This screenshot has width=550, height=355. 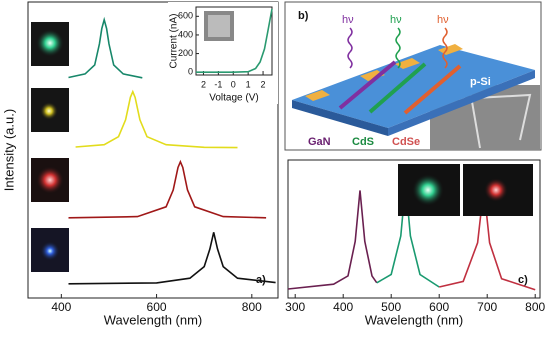 What do you see at coordinates (233, 84) in the screenshot?
I see `x-tick-label: 0` at bounding box center [233, 84].